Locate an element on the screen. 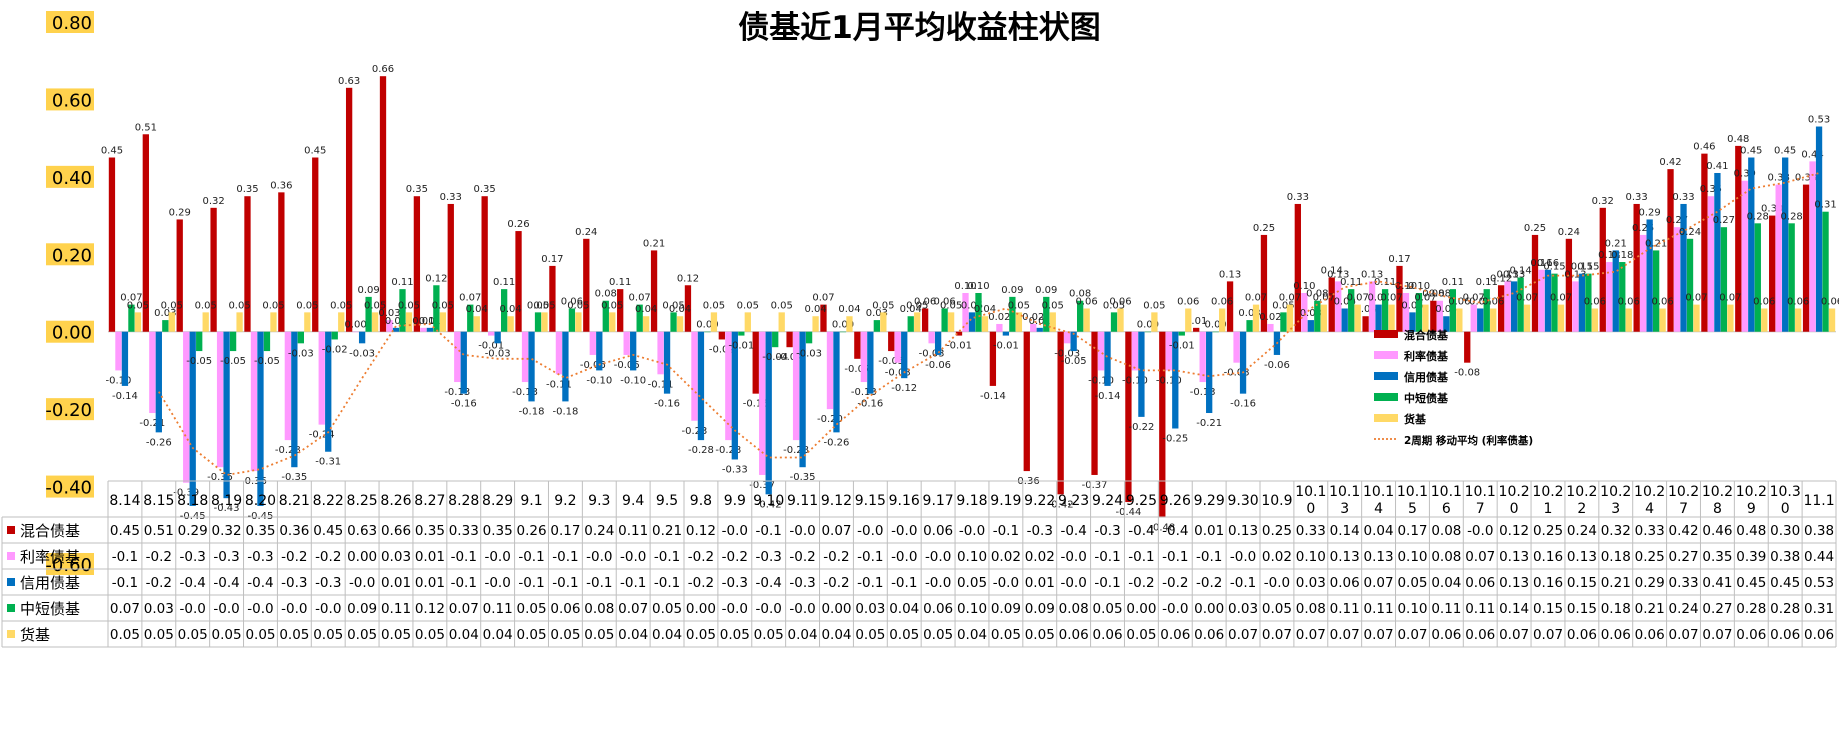 The width and height of the screenshot is (1839, 746). data-label: 0.33 is located at coordinates (1637, 197).